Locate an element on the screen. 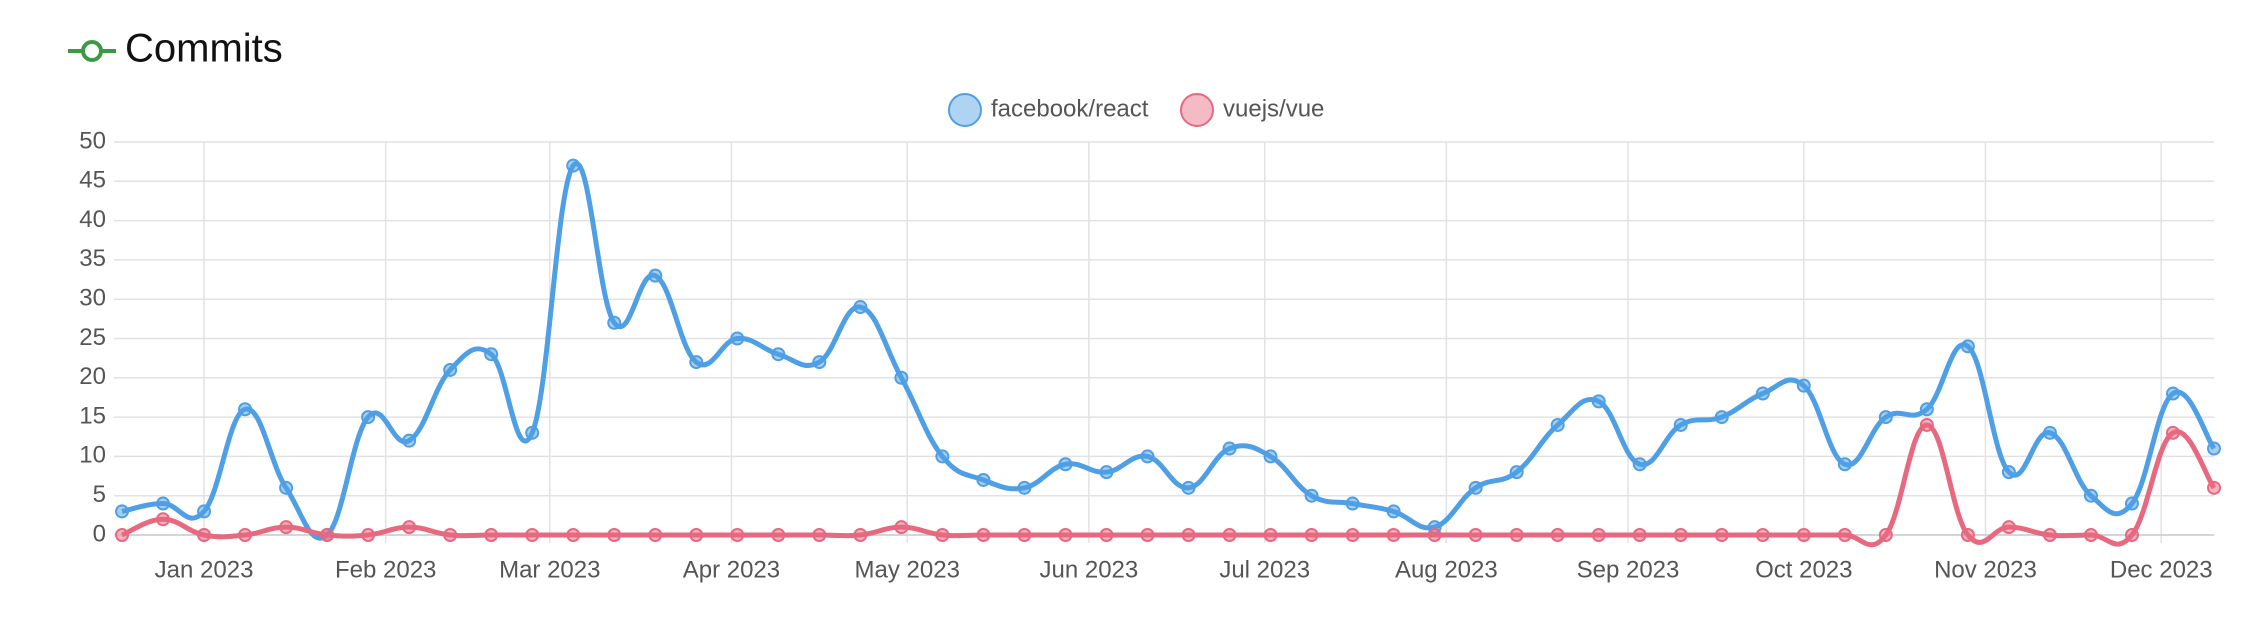 The height and width of the screenshot is (642, 2258). x-tick-label: Dec 2023 is located at coordinates (2161, 569).